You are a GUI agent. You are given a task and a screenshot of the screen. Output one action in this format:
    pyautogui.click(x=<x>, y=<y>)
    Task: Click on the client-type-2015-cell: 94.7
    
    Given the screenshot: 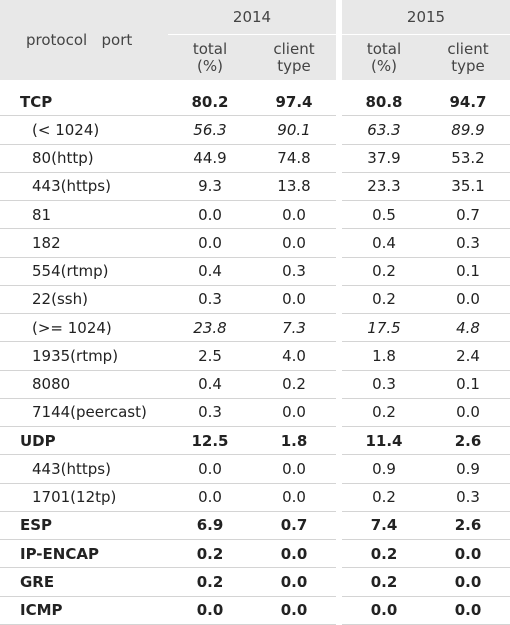 What is the action you would take?
    pyautogui.click(x=468, y=102)
    